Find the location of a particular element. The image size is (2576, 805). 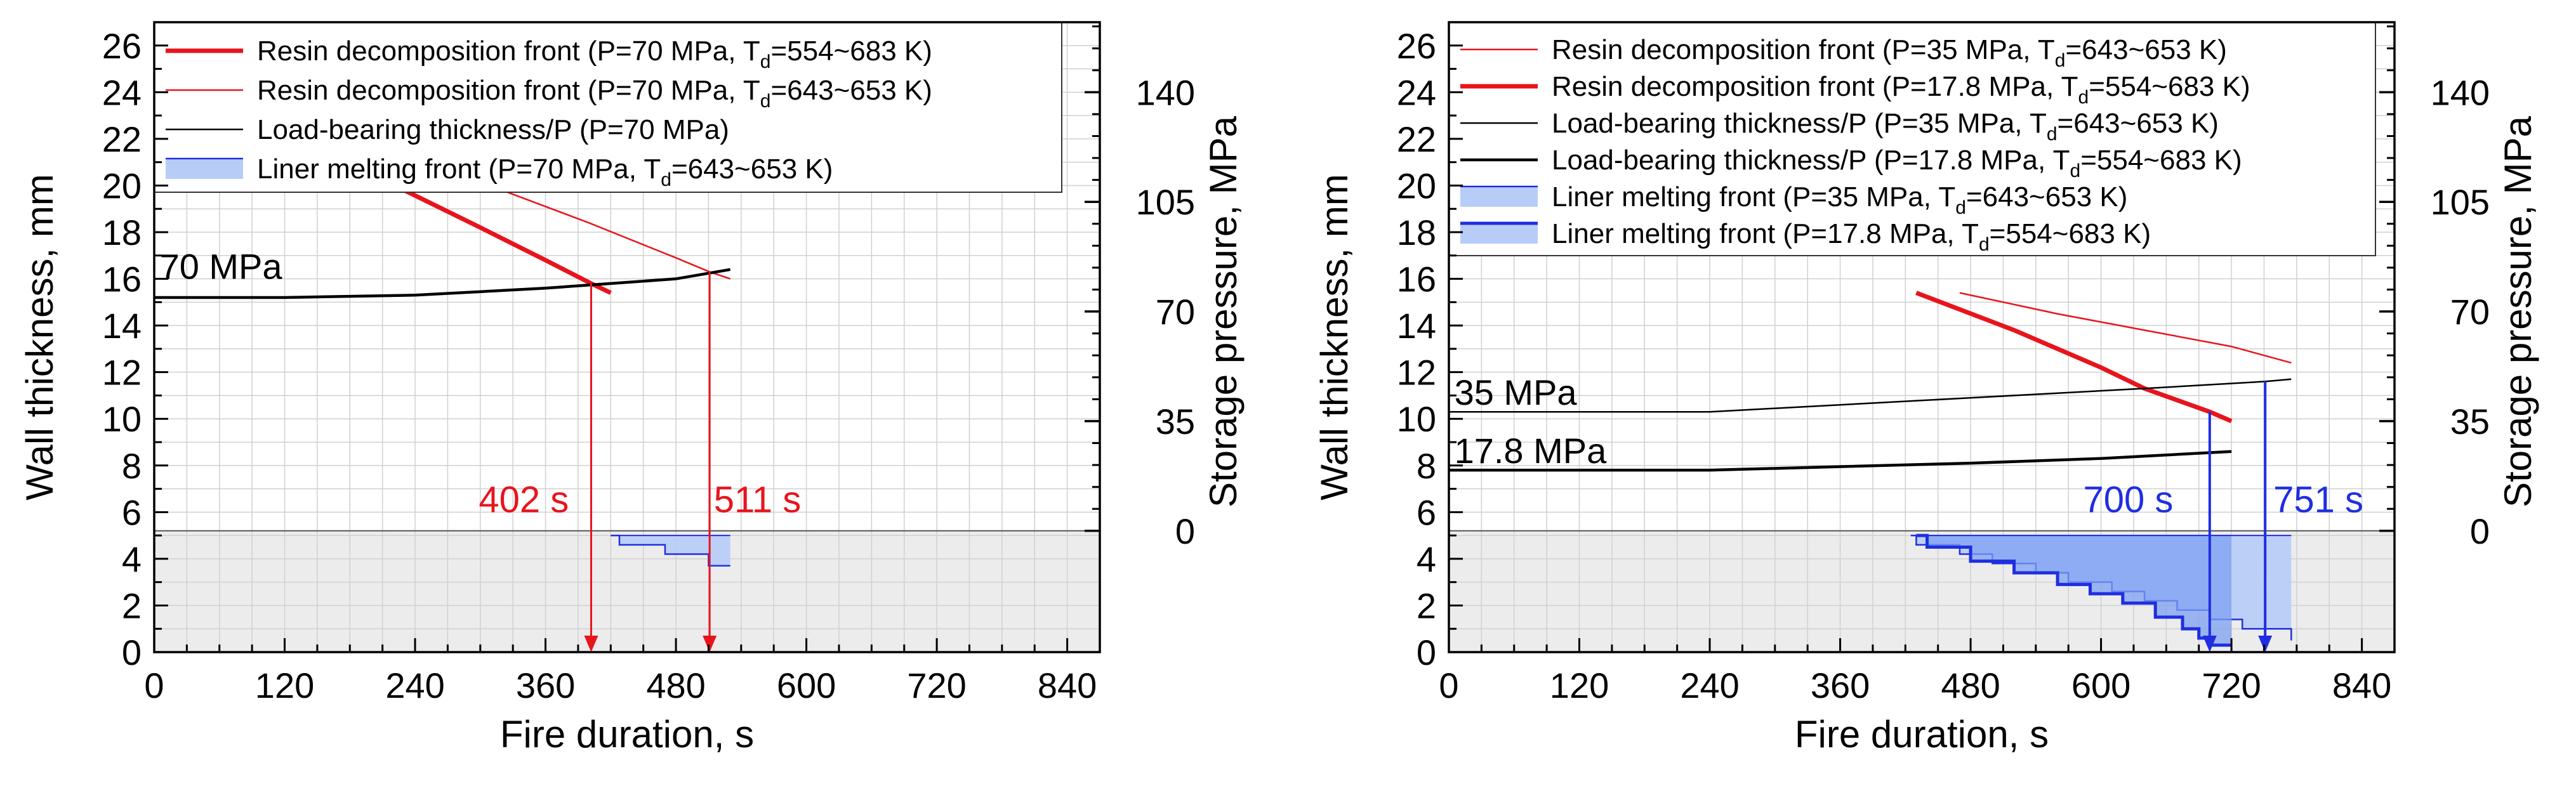

legend-text: Load-bearing thickness/P (P=17.8 MPa, T is located at coordinates (1811, 160).